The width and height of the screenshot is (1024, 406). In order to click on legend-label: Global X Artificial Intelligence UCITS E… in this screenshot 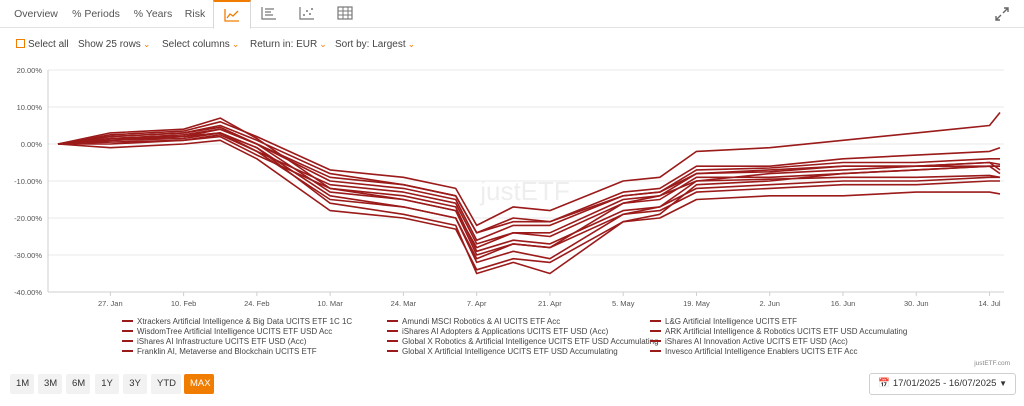, I will do `click(510, 351)`.